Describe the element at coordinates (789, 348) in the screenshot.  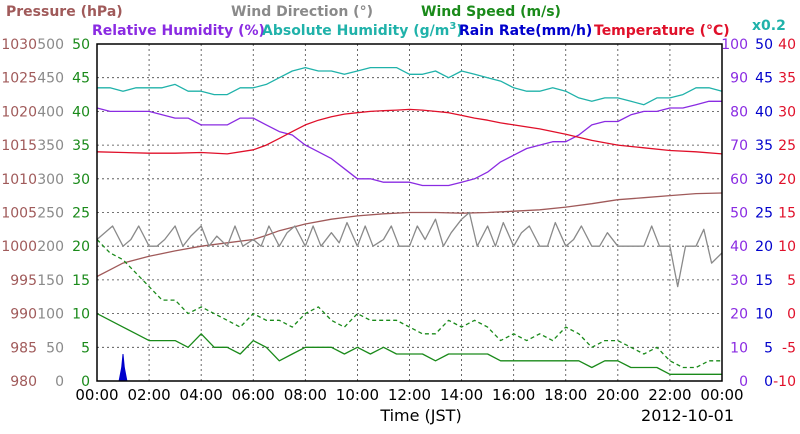
I see `y-tick-temperature: -5` at that location.